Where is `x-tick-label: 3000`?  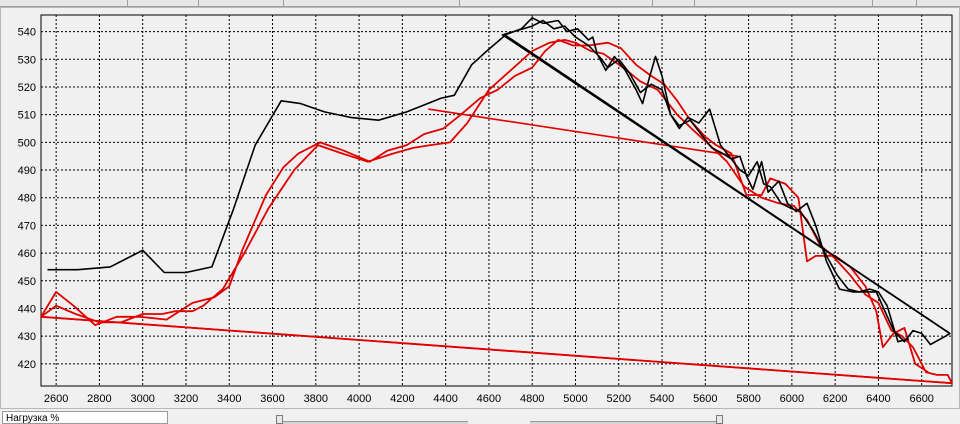 x-tick-label: 3000 is located at coordinates (142, 399).